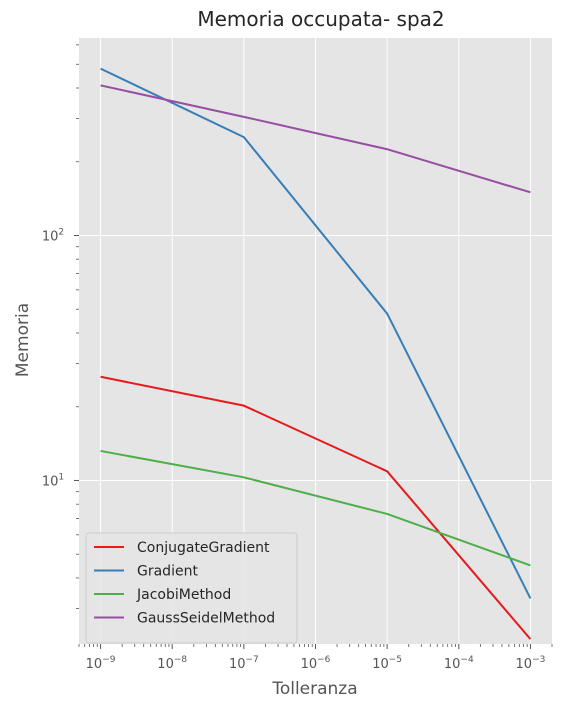 The image size is (568, 702). What do you see at coordinates (244, 663) in the screenshot?
I see `x-tick-label: 10⁻⁷` at bounding box center [244, 663].